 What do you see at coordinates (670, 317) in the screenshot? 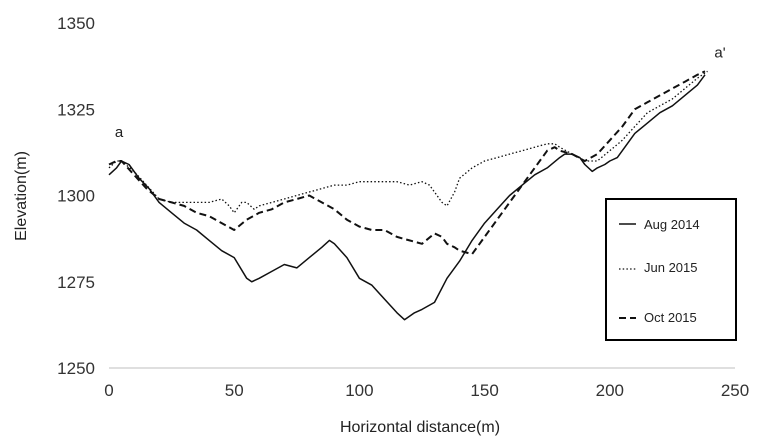
I see `legend-label-oct-2015: Oct 2015` at bounding box center [670, 317].